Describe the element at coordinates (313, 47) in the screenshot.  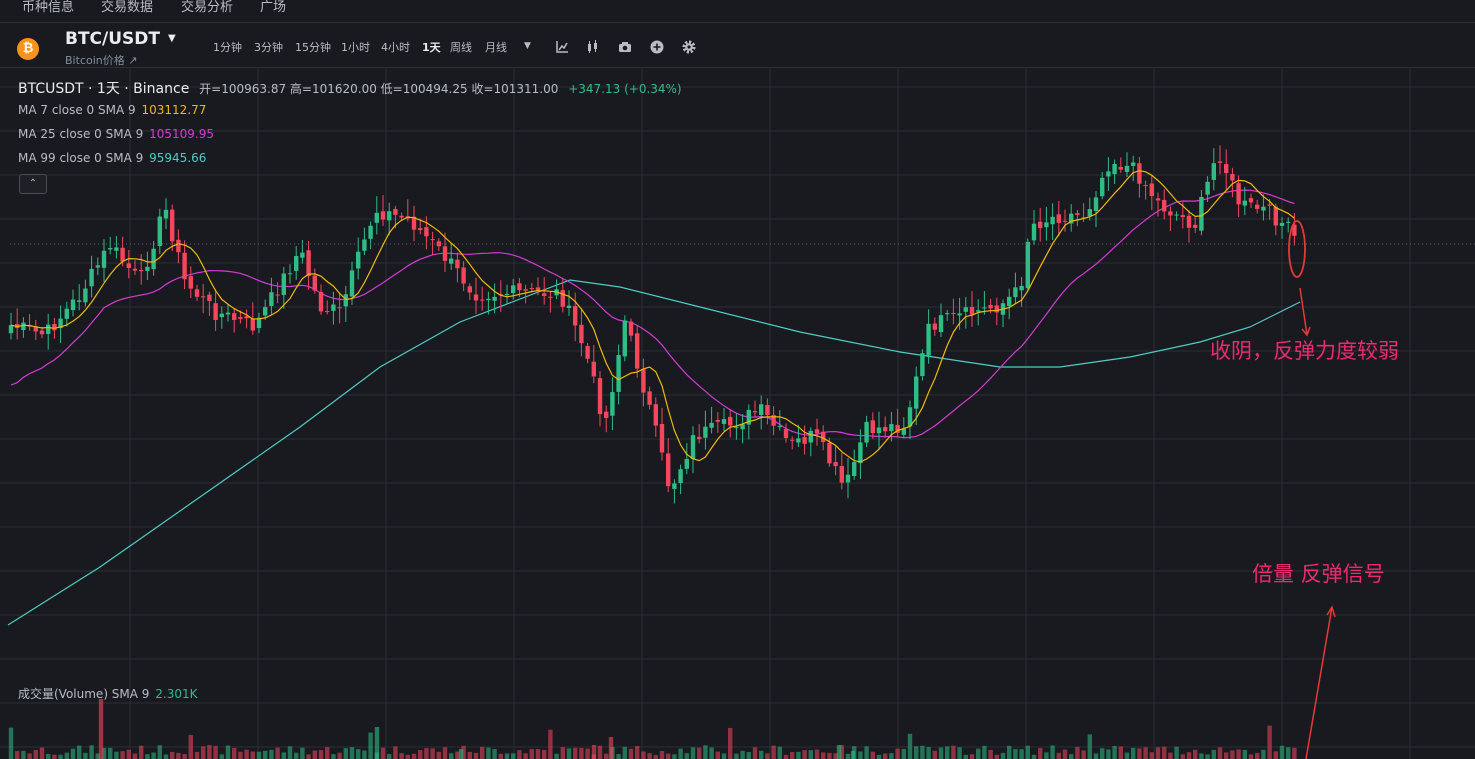
I see `interval-15m: 15分钟` at that location.